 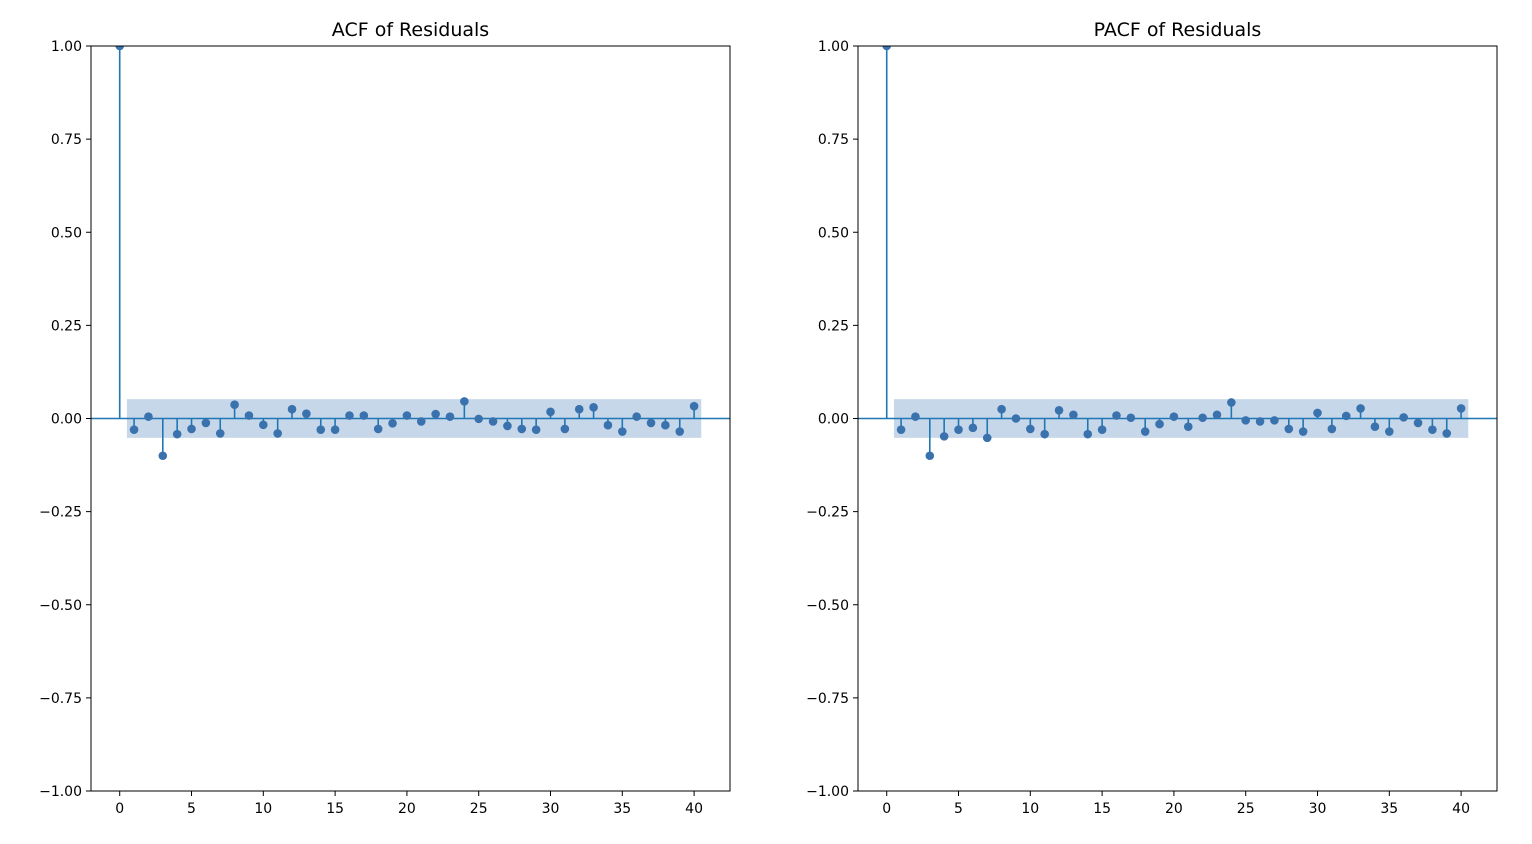 I want to click on acf-x-tick-label: 15, so click(x=335, y=809).